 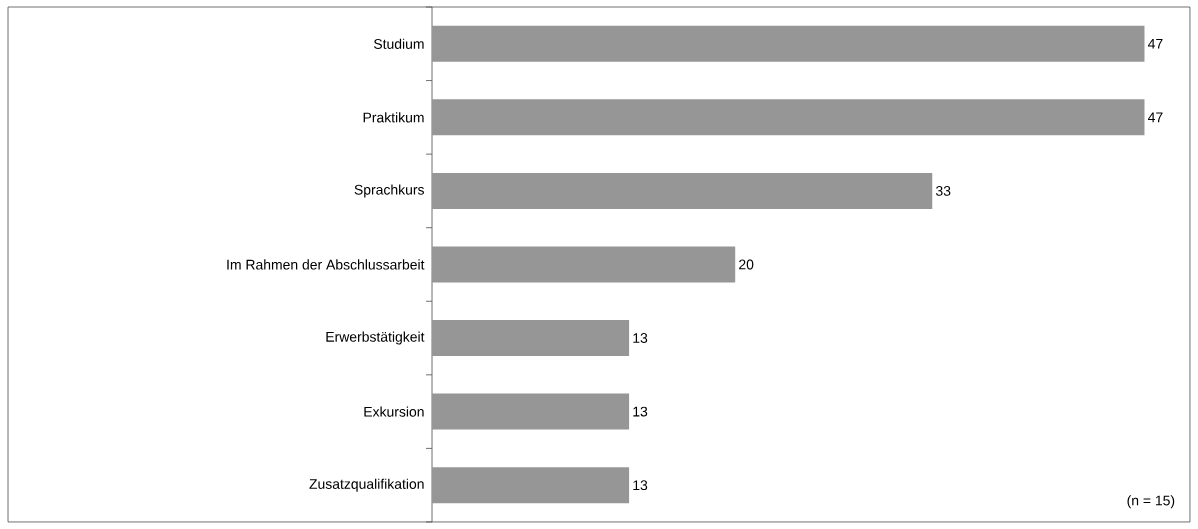 I want to click on annotation: (n = 15), so click(x=1151, y=502).